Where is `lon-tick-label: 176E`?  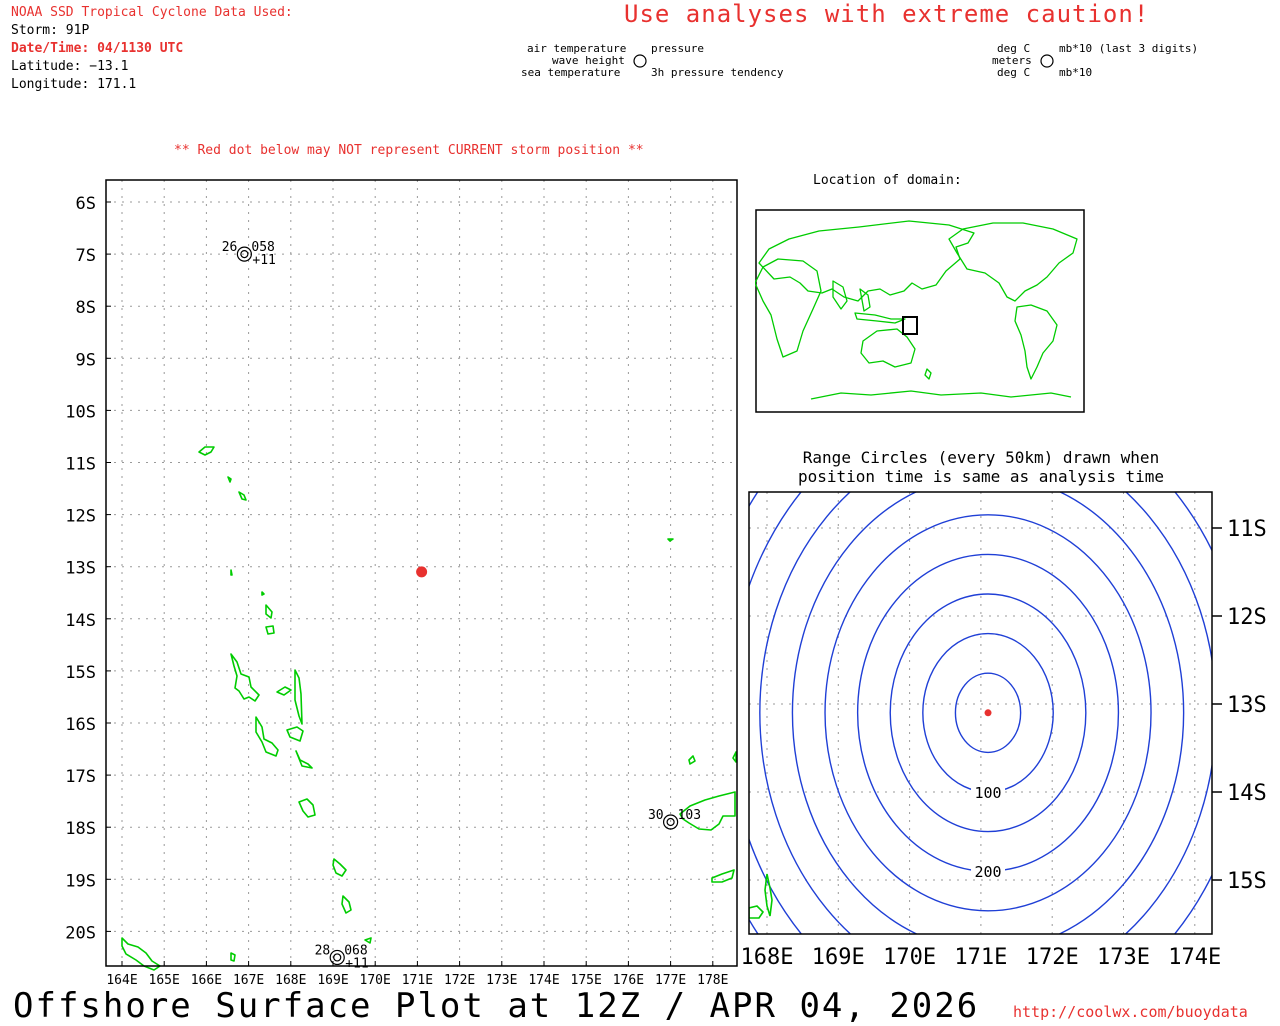
lon-tick-label: 176E is located at coordinates (628, 980).